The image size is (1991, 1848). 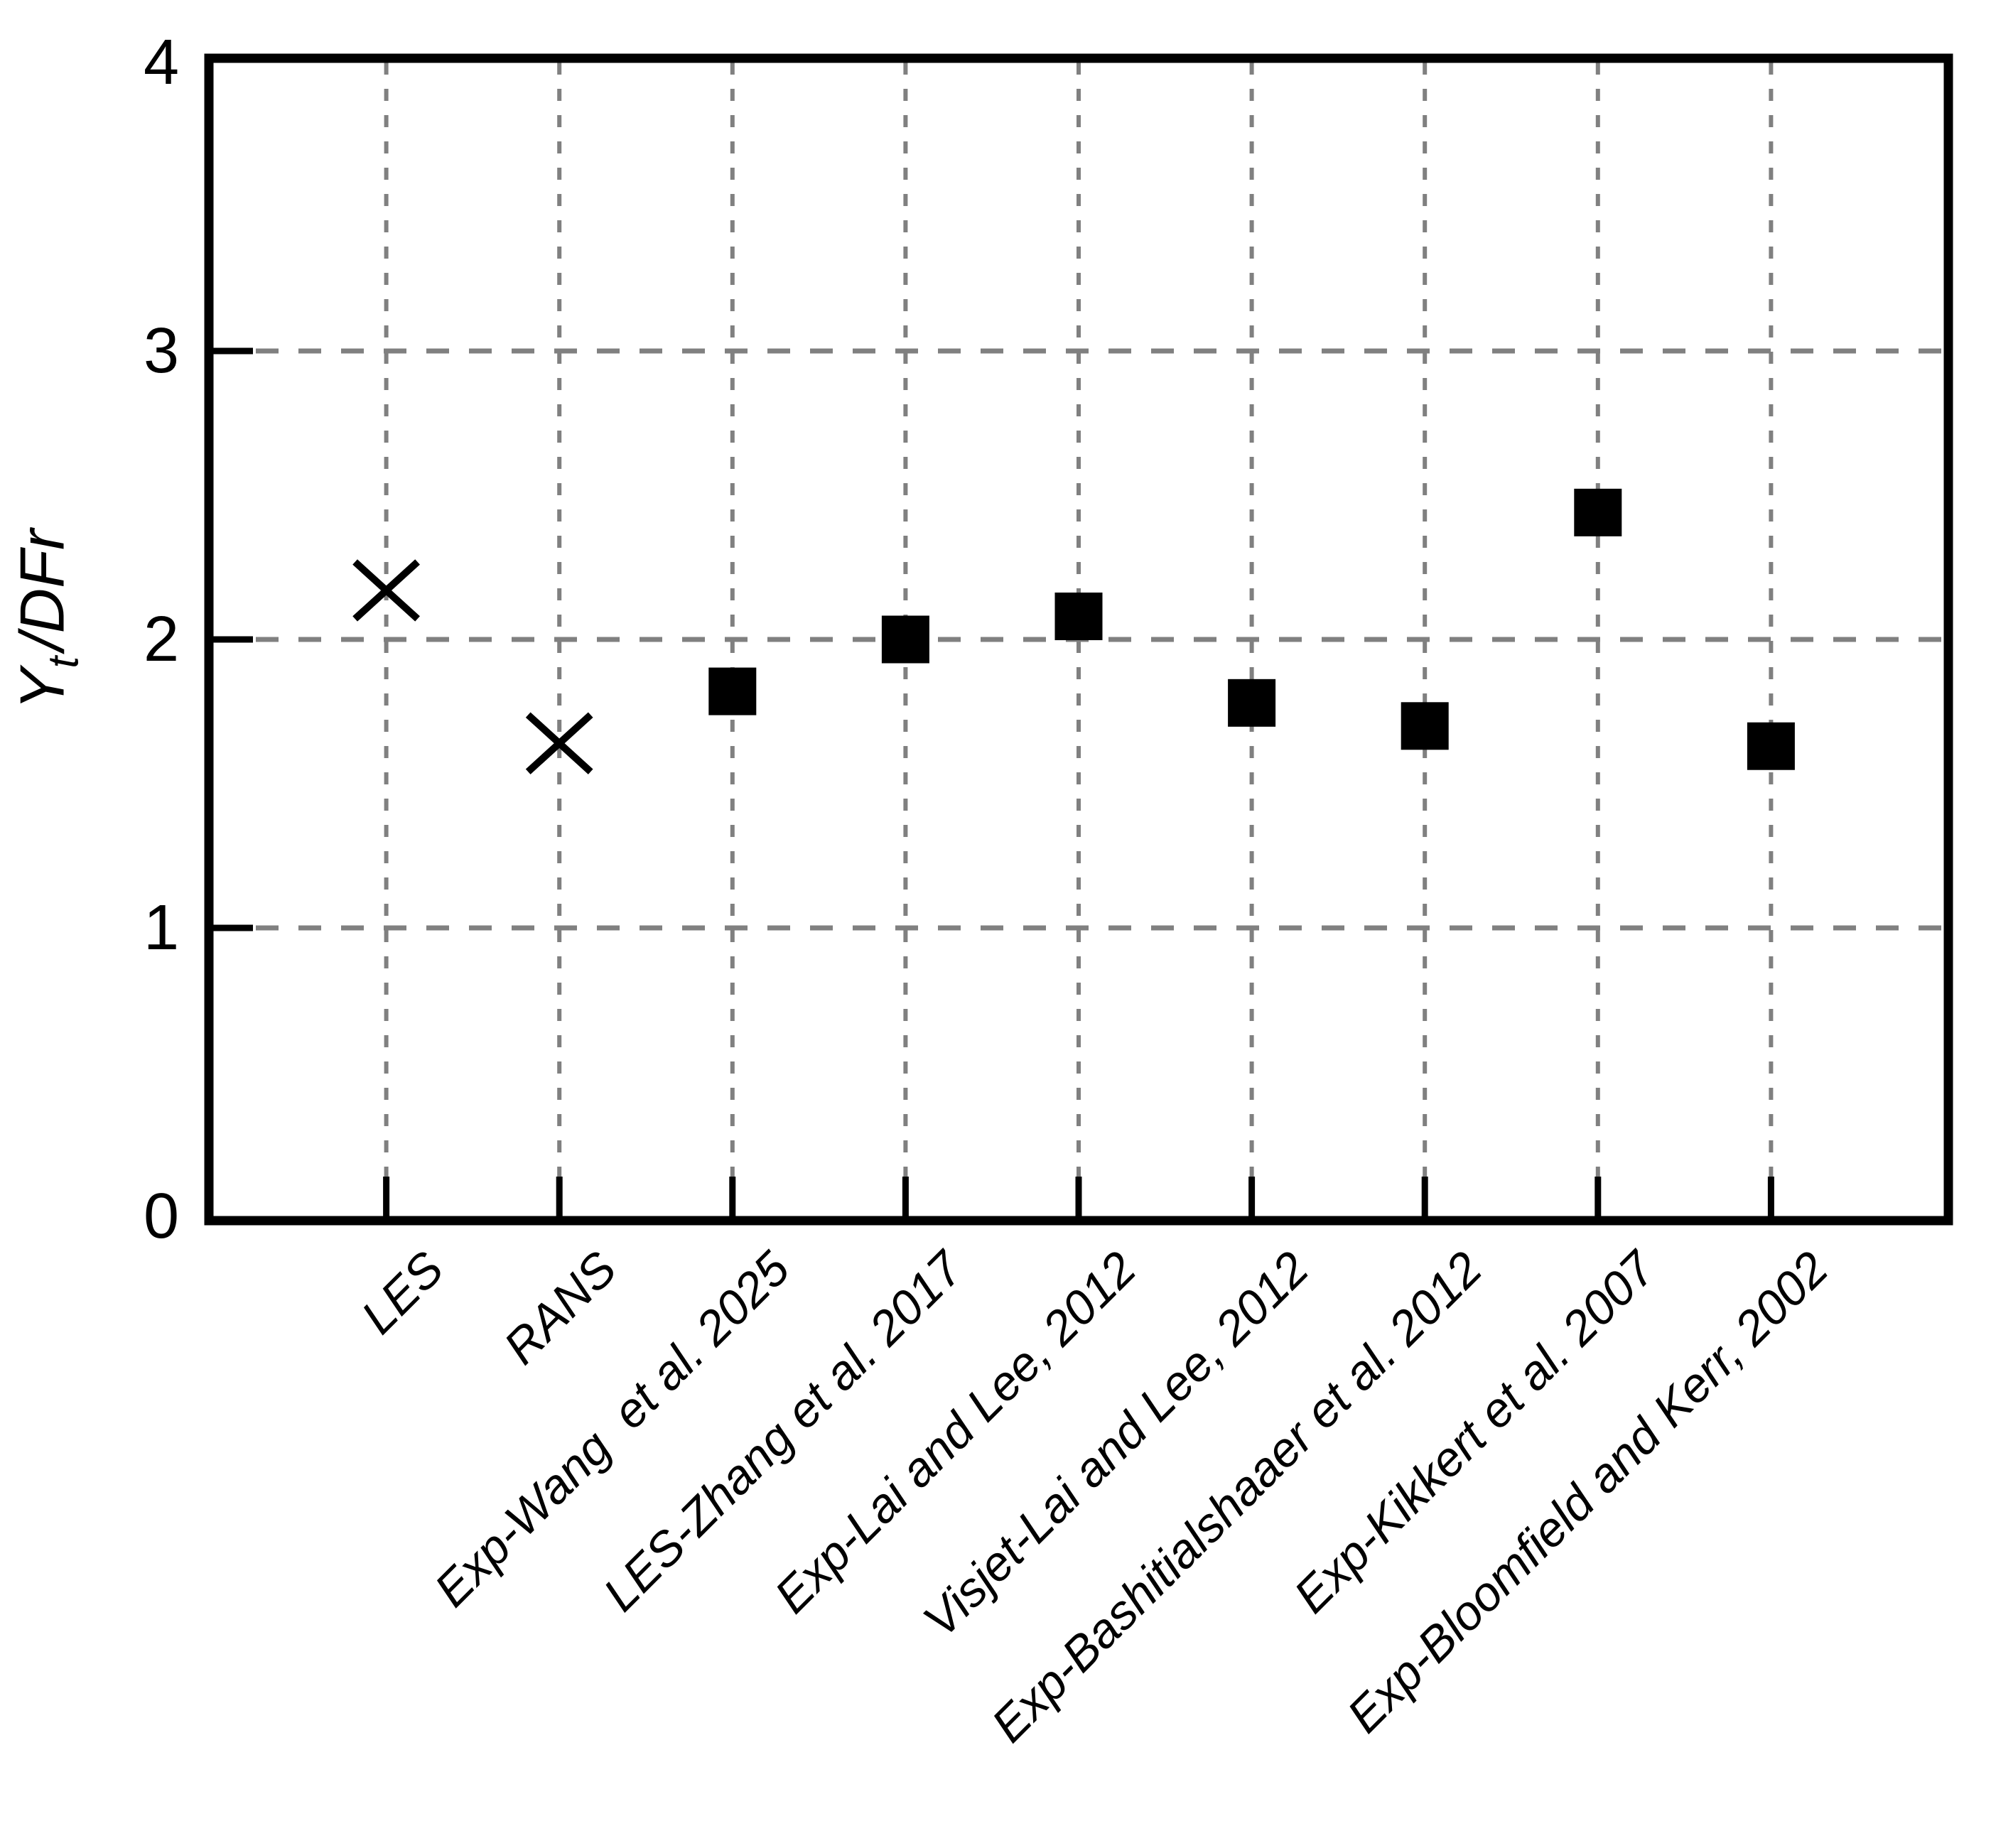 What do you see at coordinates (161, 1217) in the screenshot?
I see `y-tick-label: 0` at bounding box center [161, 1217].